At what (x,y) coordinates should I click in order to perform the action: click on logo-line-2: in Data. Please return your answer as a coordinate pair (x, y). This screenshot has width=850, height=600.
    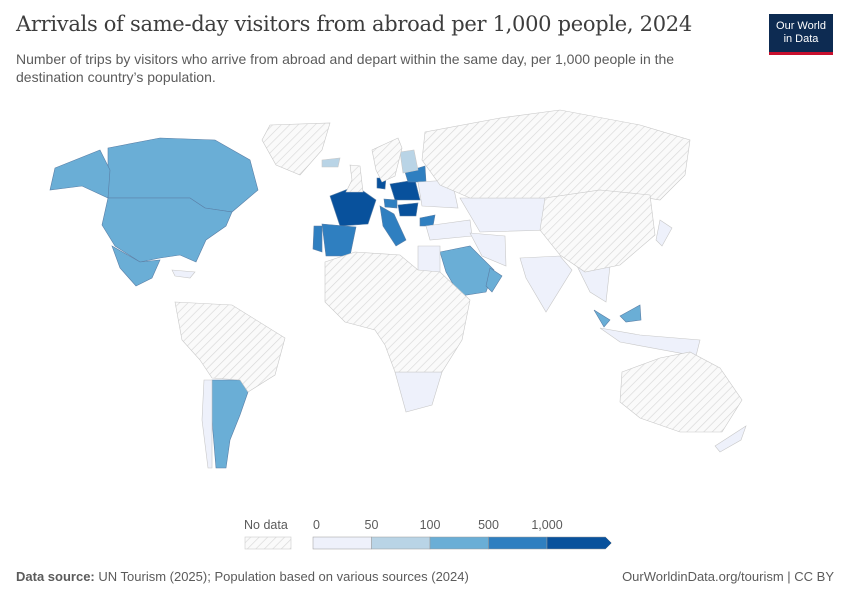
    Looking at the image, I should click on (801, 39).